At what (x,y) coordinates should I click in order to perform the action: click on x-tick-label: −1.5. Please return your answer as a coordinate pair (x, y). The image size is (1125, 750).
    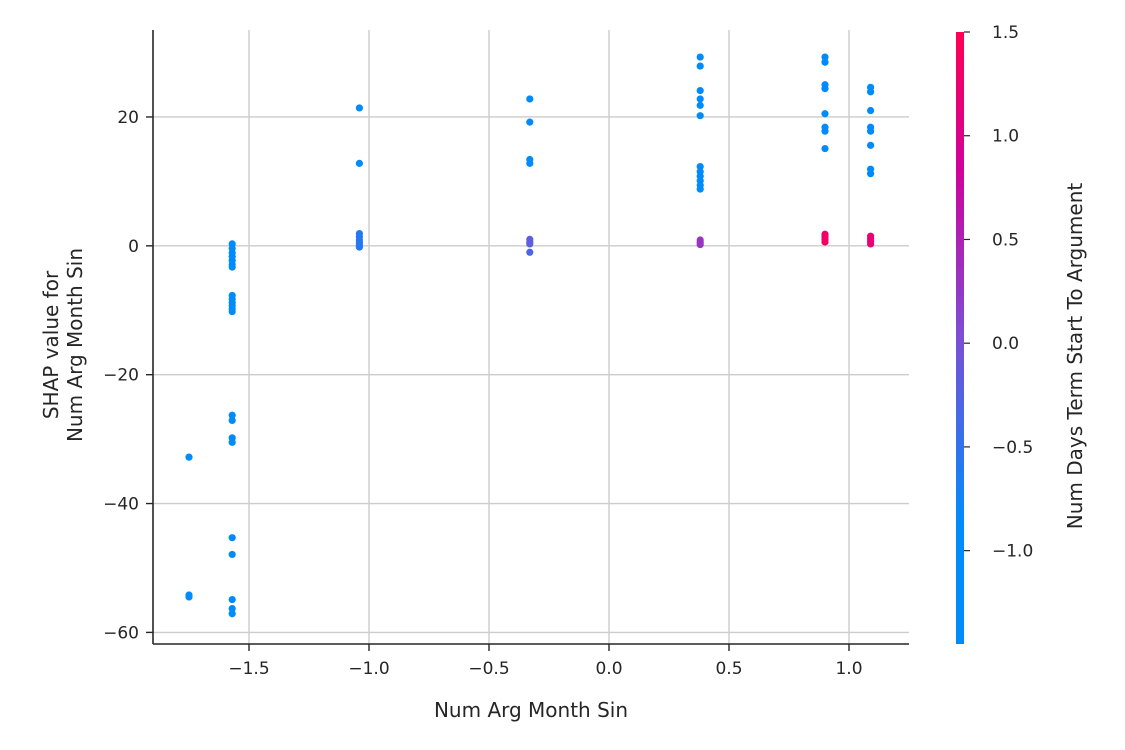
    Looking at the image, I should click on (248, 669).